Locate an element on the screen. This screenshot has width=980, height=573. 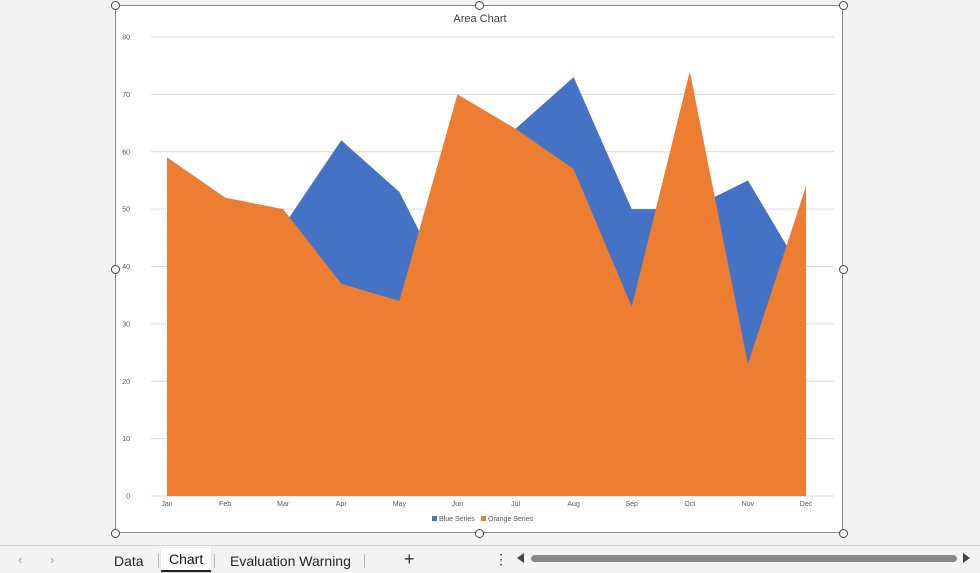
sheet-tab-chart: Chart is located at coordinates (186, 560).